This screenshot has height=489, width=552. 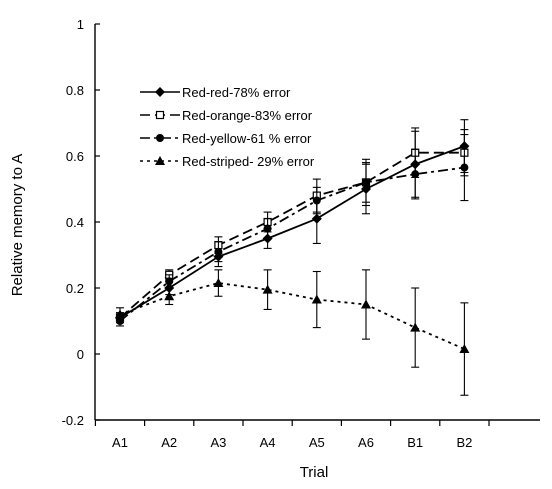 I want to click on x-tick-label: B2, so click(x=464, y=442).